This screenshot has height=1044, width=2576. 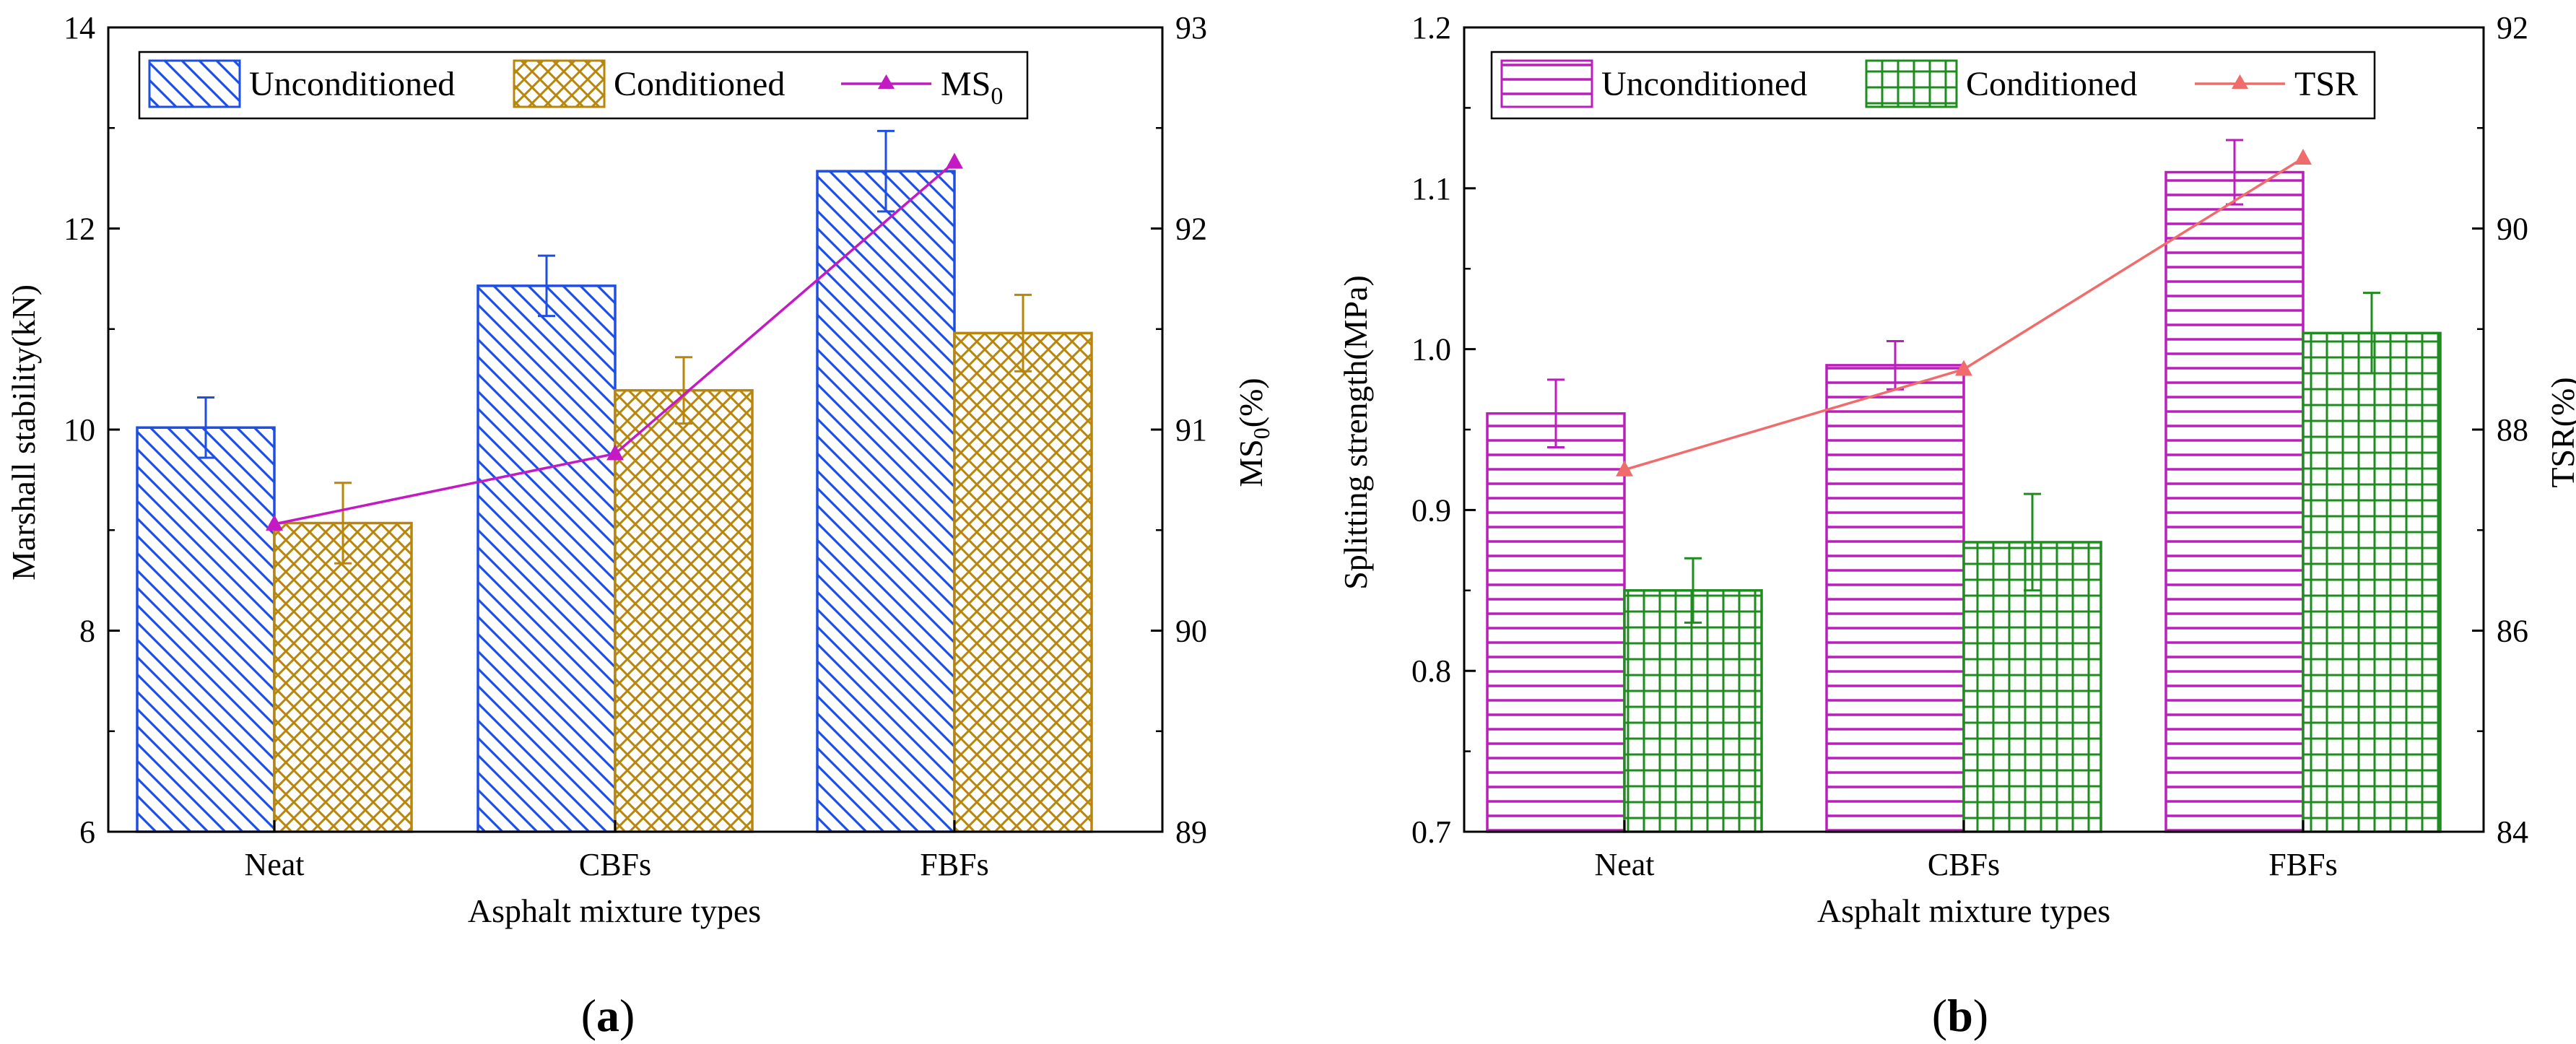 I want to click on y-tick-label: 12, so click(x=79, y=229).